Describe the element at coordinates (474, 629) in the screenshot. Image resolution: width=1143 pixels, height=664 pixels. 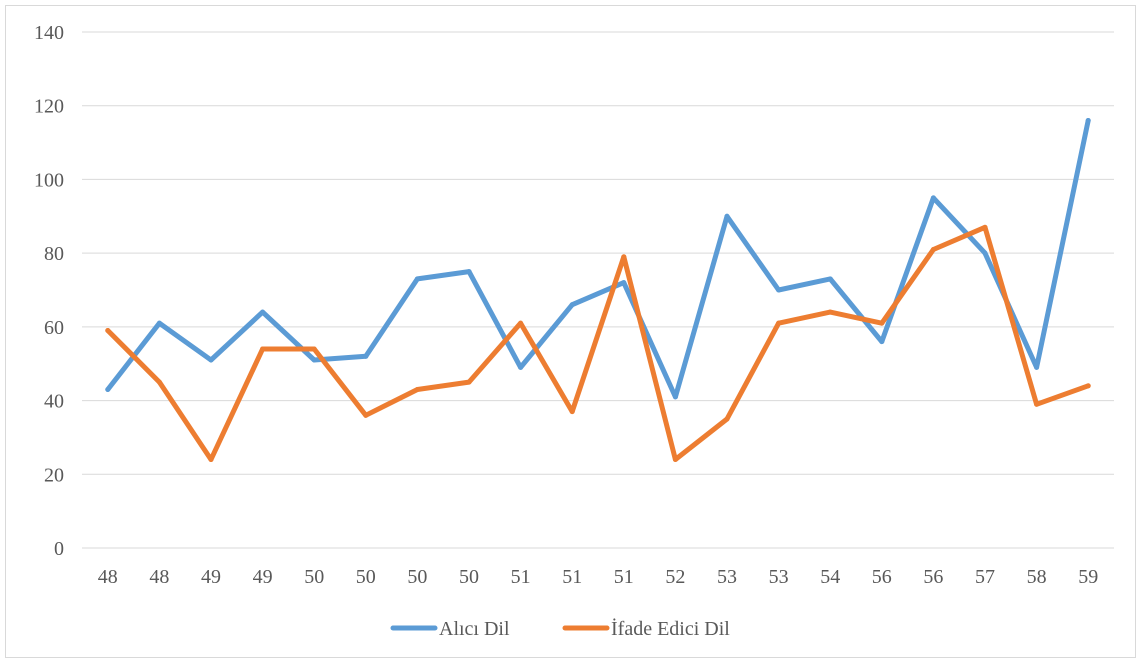
I see `legend-label-1: Alıcı Dil` at that location.